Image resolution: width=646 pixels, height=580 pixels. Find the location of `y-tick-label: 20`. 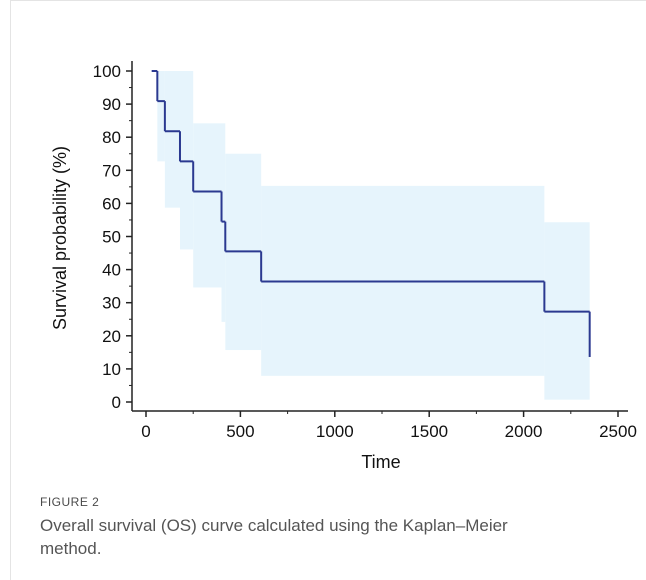

y-tick-label: 20 is located at coordinates (111, 336).